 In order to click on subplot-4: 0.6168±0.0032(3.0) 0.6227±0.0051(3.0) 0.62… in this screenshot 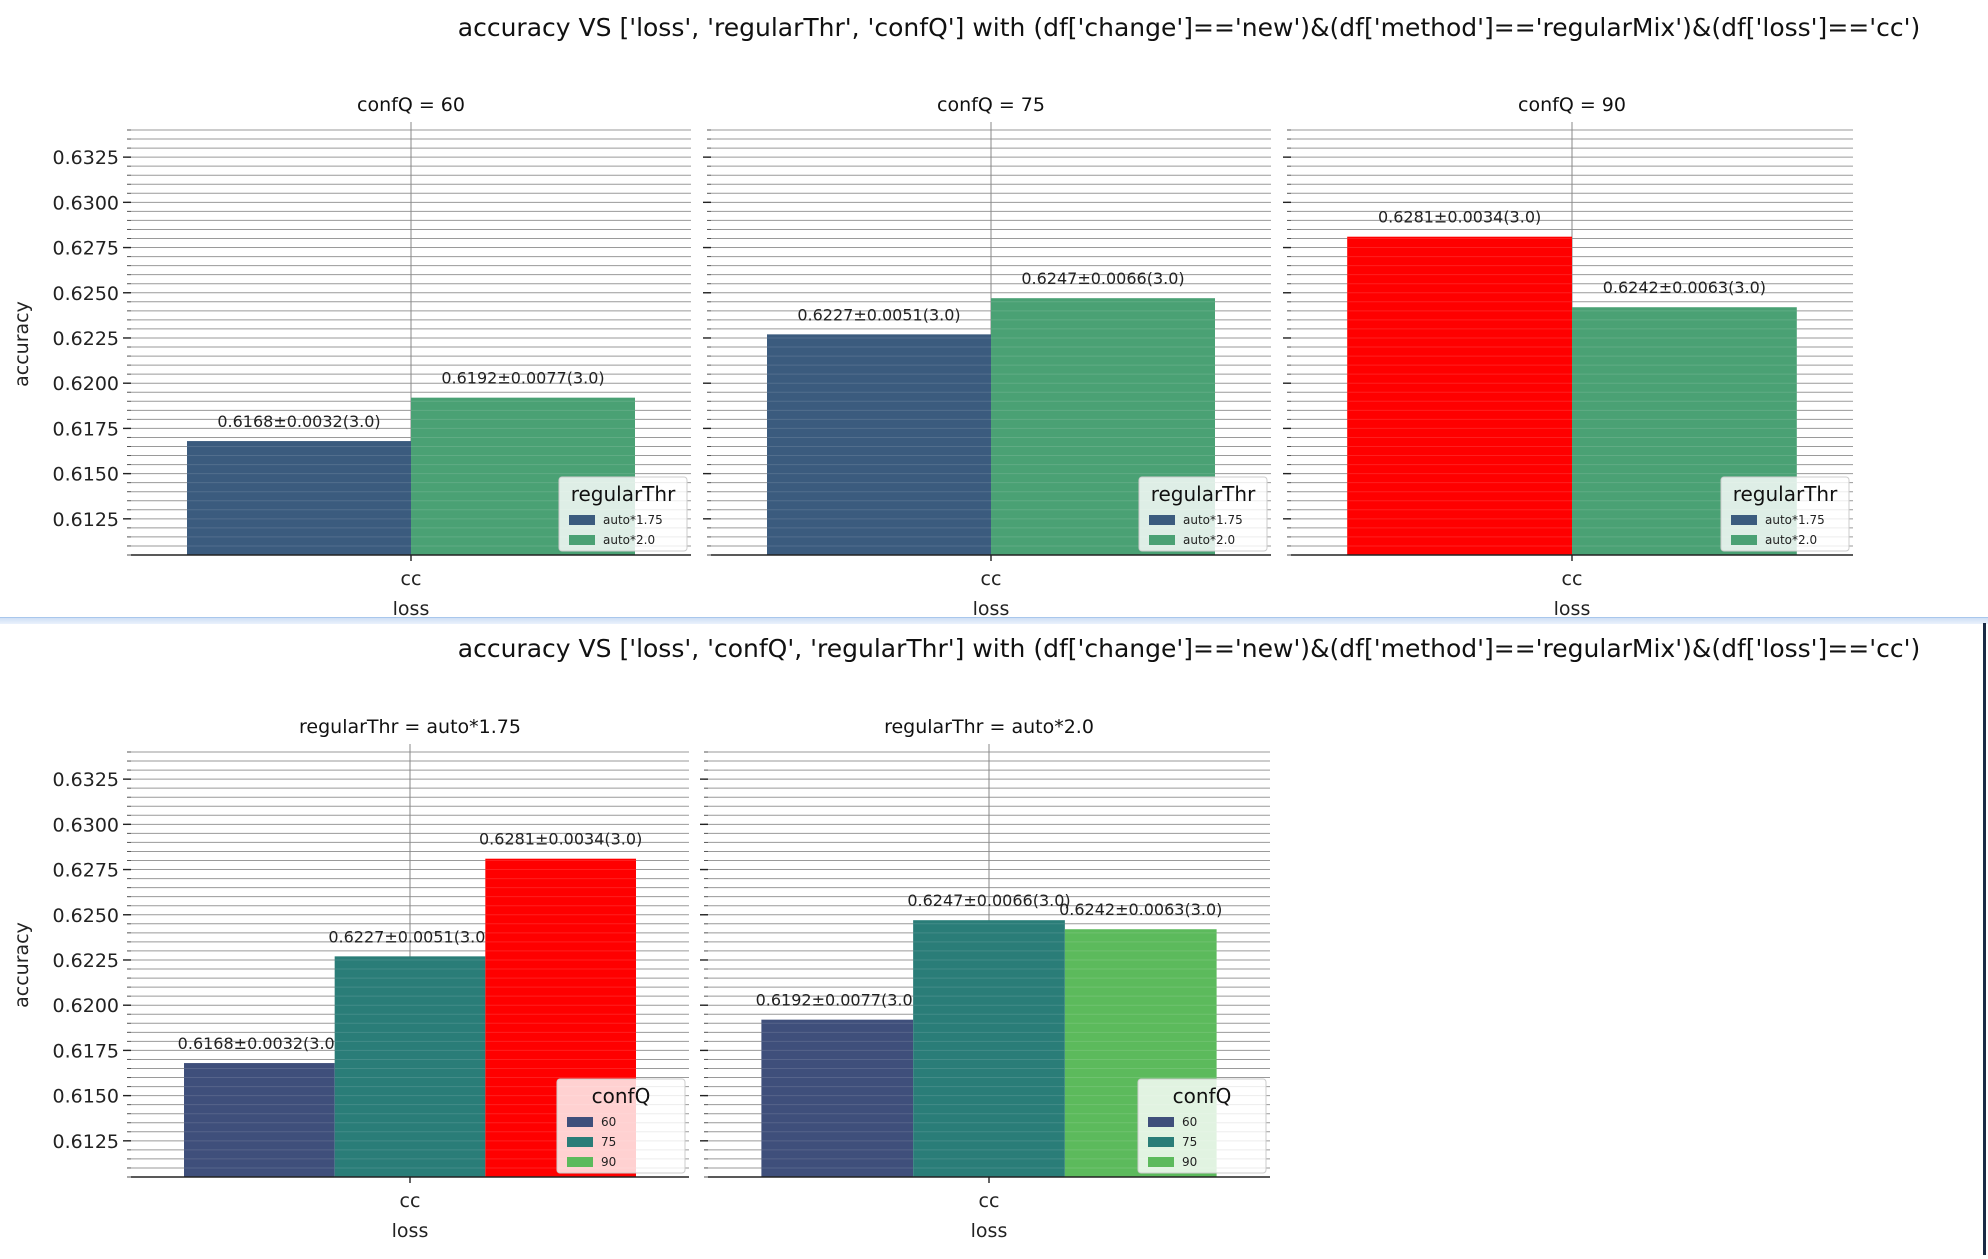, I will do `click(371, 979)`.